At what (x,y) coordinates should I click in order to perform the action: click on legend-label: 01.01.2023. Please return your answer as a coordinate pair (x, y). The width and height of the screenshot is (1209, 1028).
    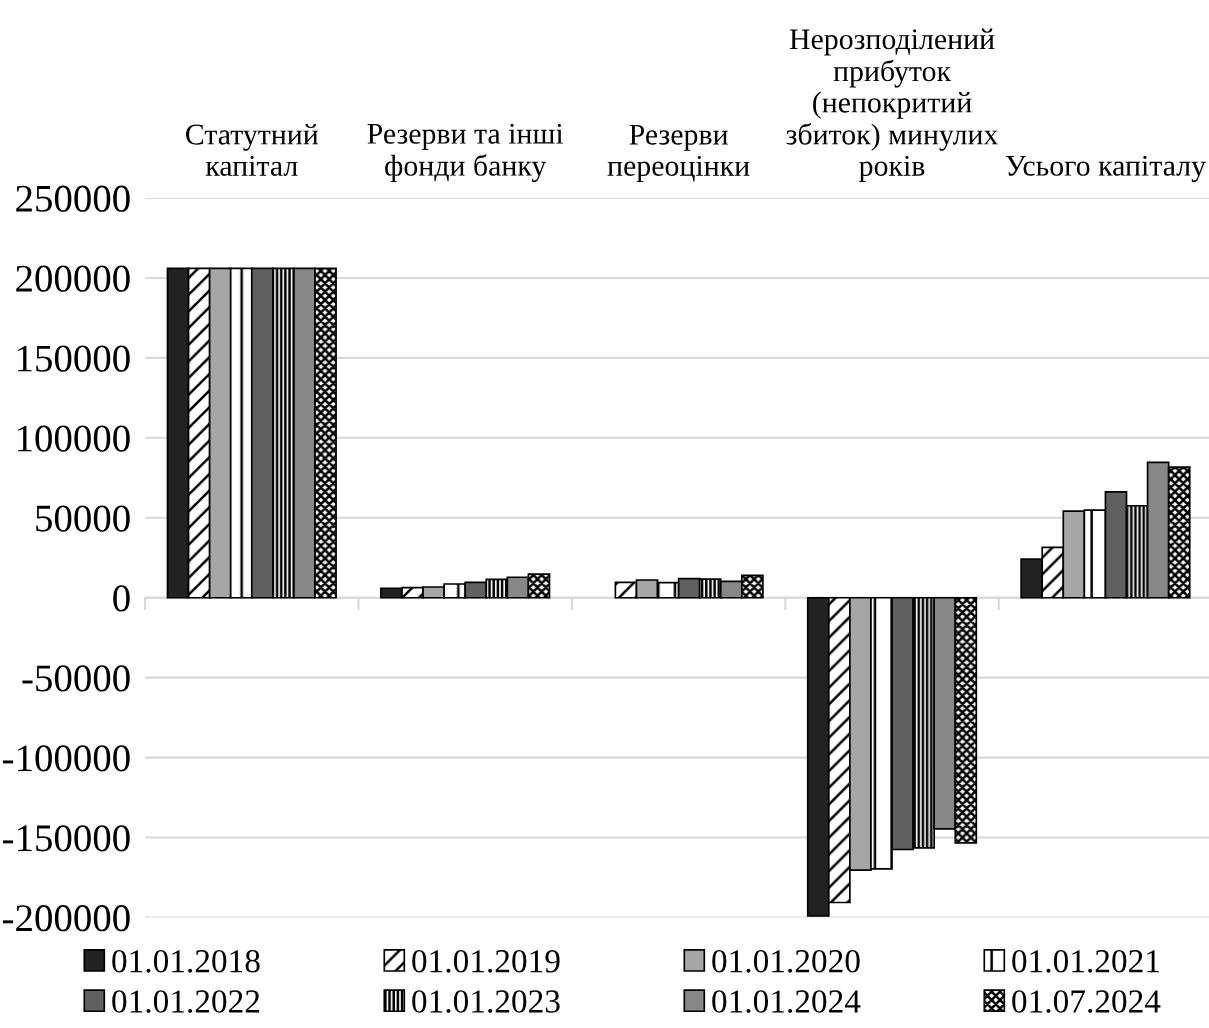
    Looking at the image, I should click on (486, 1001).